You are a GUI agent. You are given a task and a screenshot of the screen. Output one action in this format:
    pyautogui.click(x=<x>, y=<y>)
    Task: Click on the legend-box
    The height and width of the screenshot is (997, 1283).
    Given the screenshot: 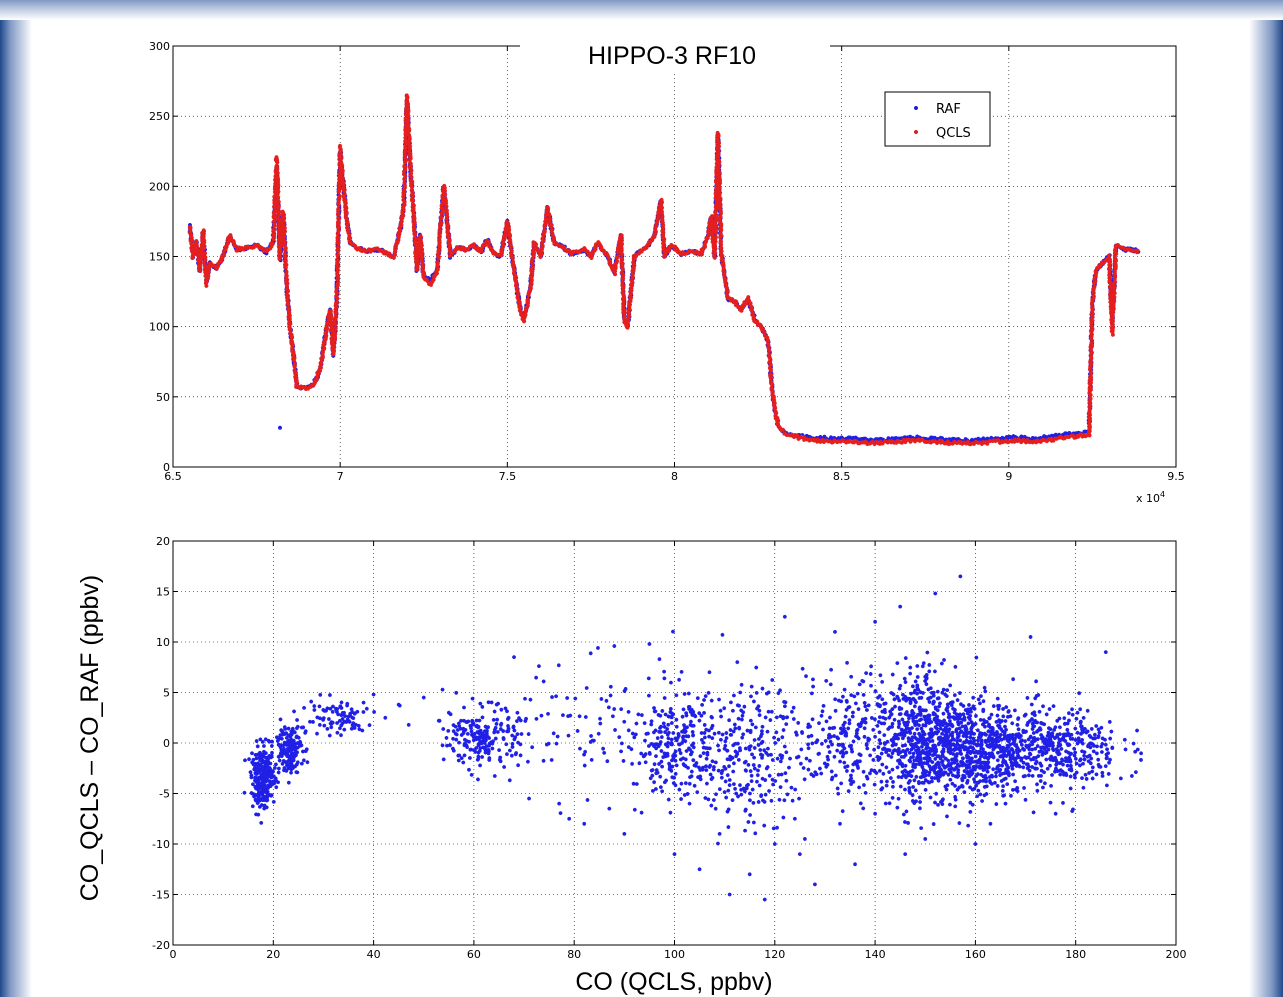 What is the action you would take?
    pyautogui.click(x=937, y=119)
    